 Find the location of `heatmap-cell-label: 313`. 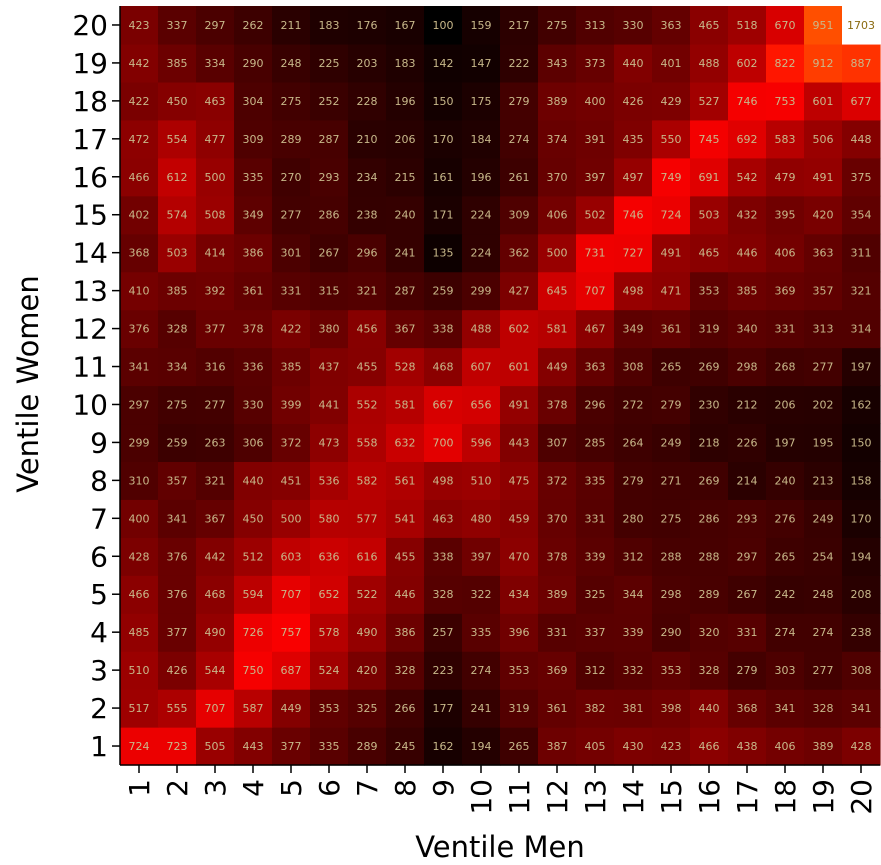

heatmap-cell-label: 313 is located at coordinates (595, 25).